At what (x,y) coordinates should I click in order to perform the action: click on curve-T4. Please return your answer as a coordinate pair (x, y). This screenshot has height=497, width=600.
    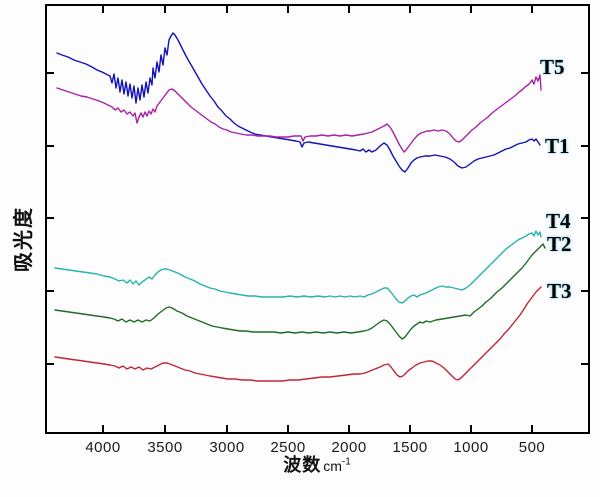
    Looking at the image, I should click on (298, 267).